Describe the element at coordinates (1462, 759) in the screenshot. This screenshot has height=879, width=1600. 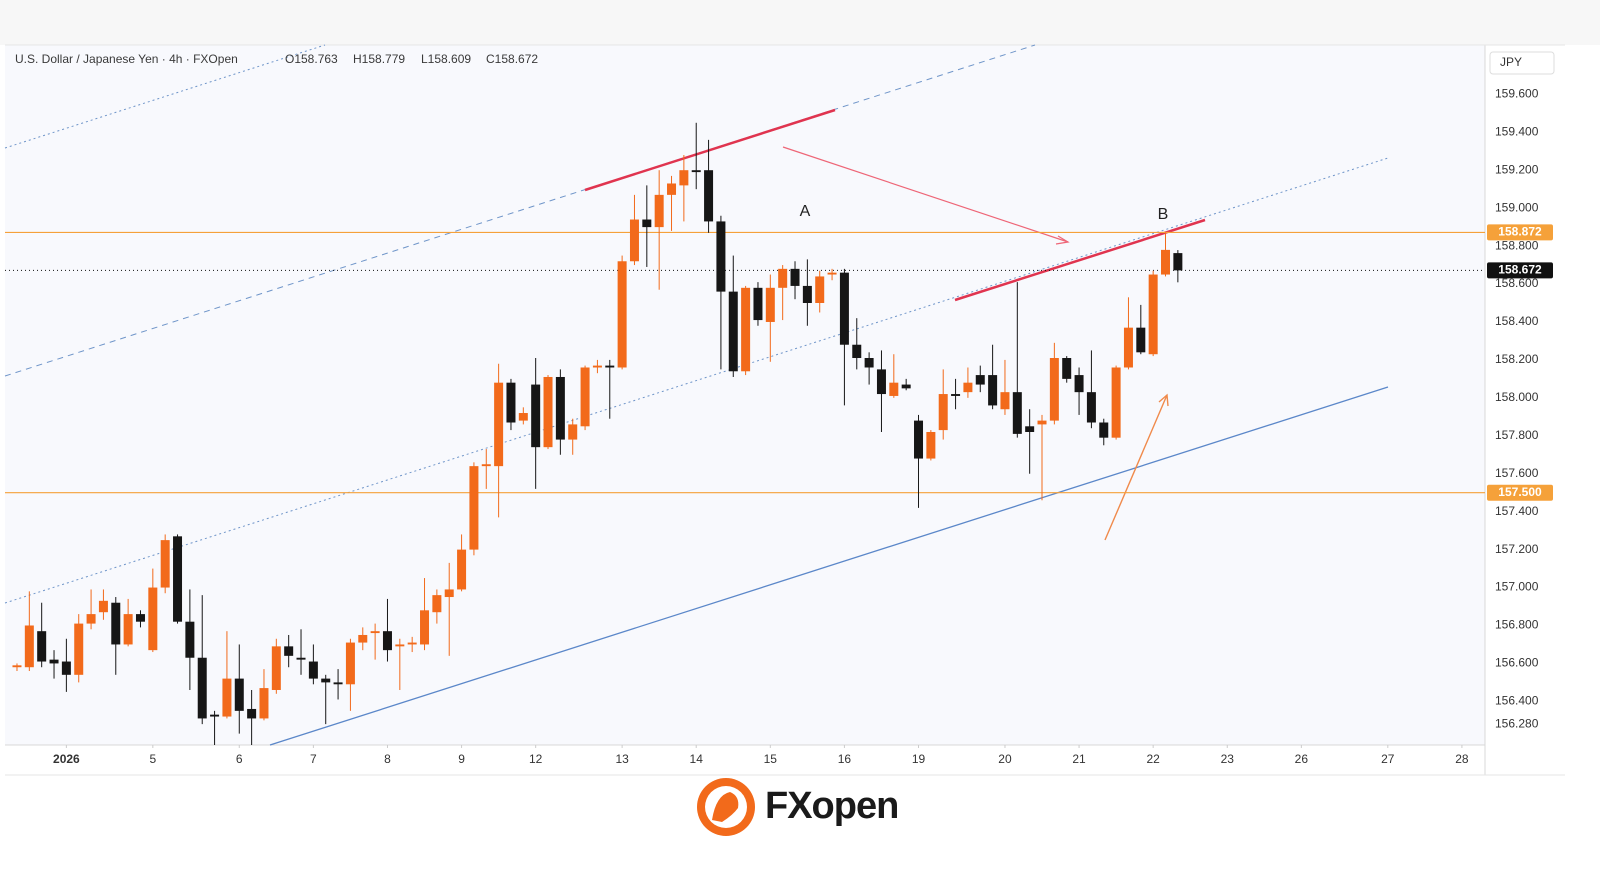
I see `x-tick-label: 28` at that location.